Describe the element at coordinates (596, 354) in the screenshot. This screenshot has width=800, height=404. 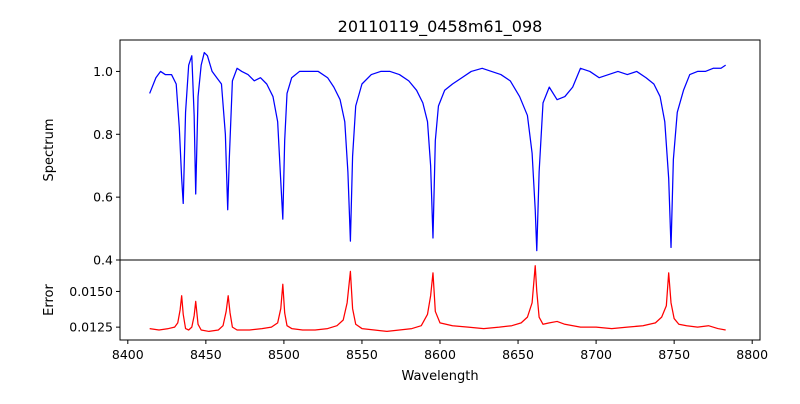
I see `x-tick-label: 8700` at that location.